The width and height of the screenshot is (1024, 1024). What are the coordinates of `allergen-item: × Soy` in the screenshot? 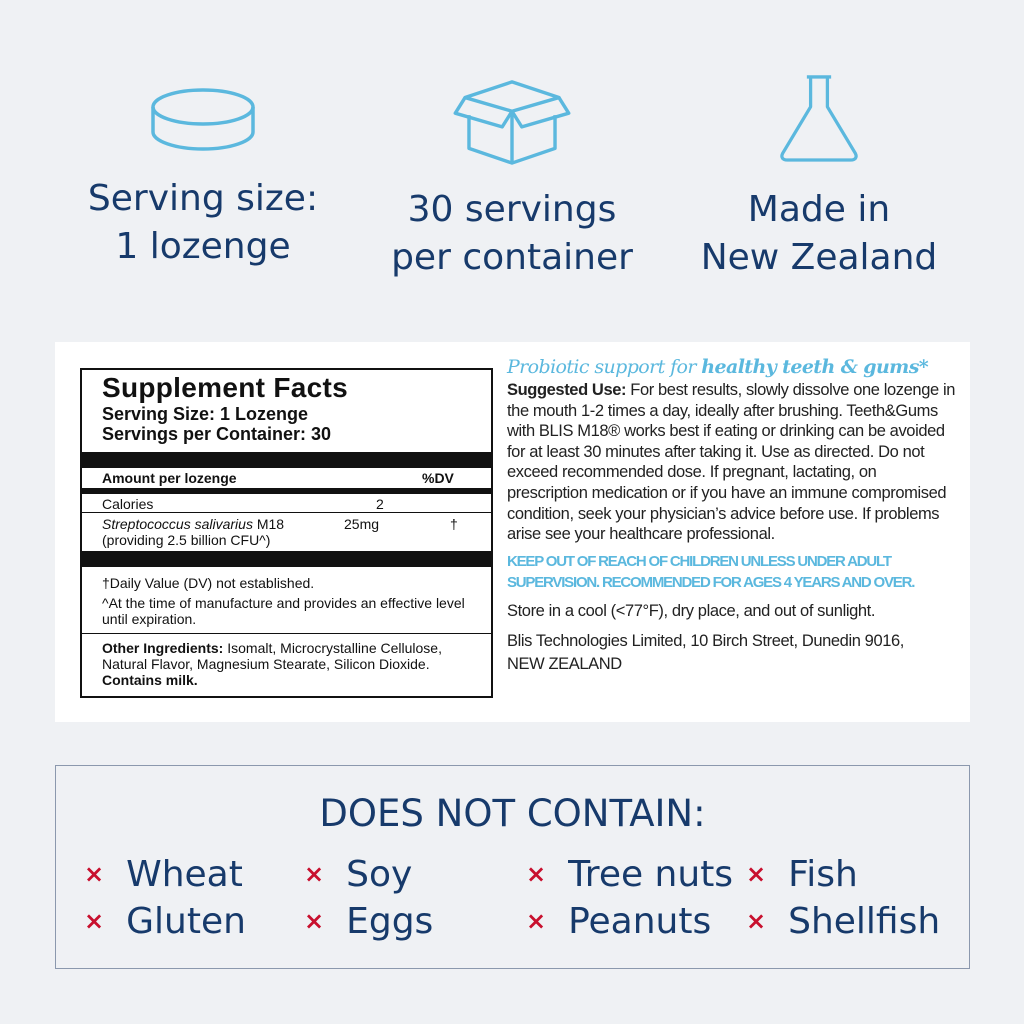 It's located at (358, 874).